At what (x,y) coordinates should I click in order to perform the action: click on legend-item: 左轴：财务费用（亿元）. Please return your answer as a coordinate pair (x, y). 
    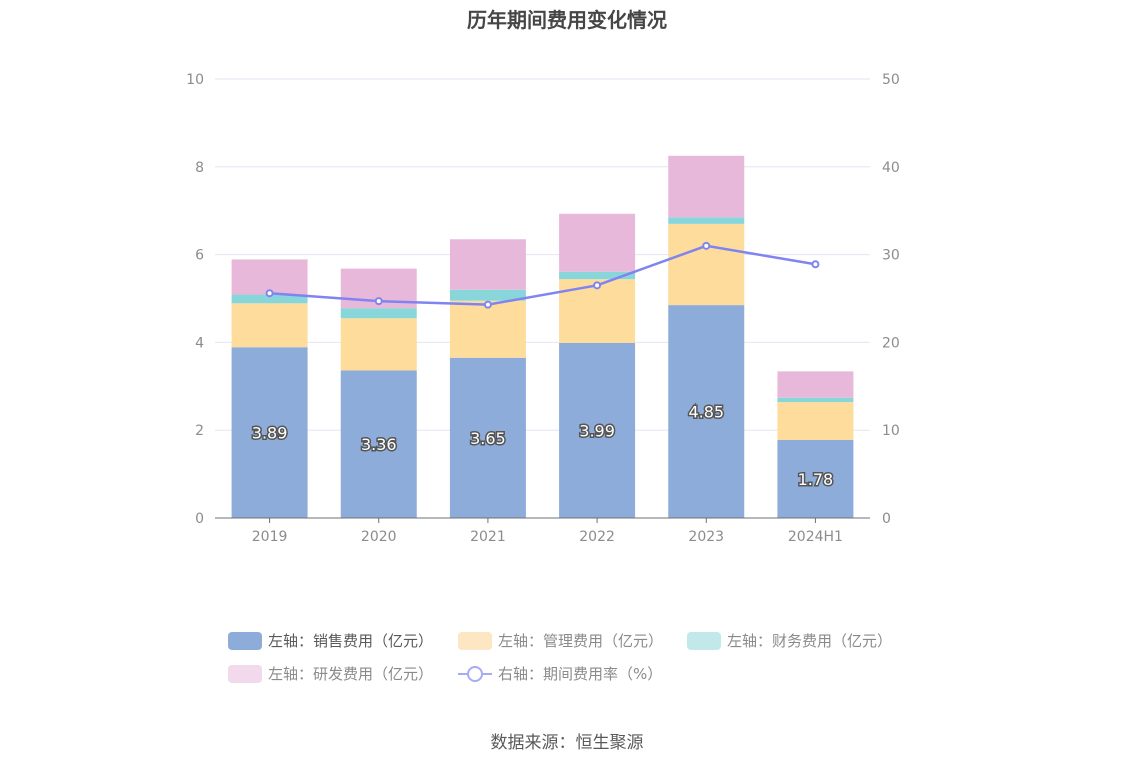
    Looking at the image, I should click on (789, 640).